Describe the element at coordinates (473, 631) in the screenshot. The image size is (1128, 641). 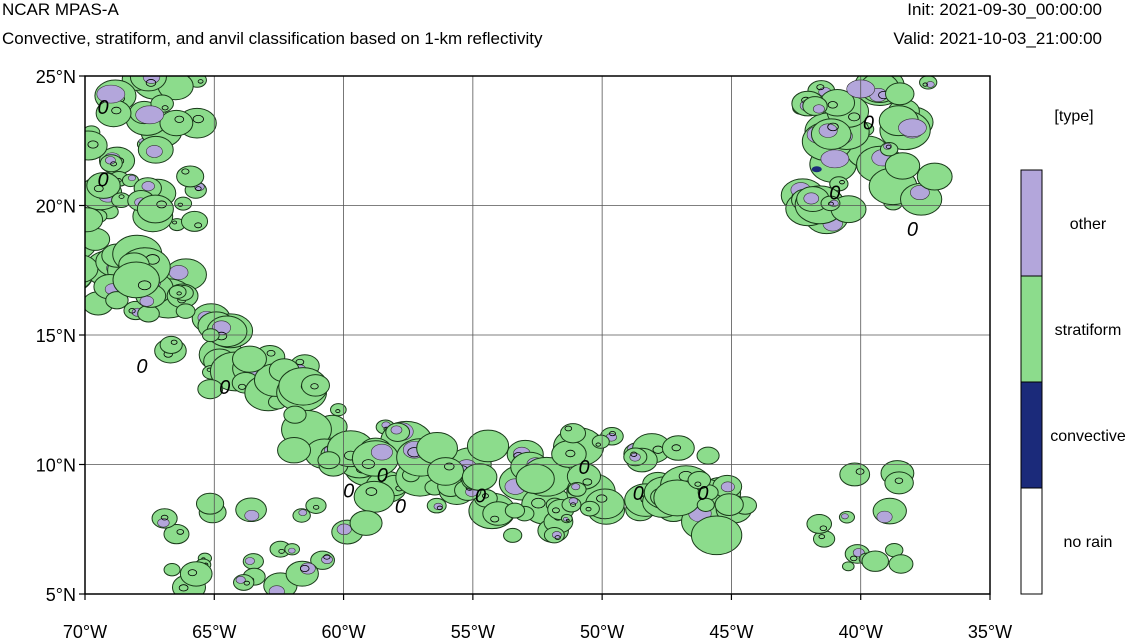
I see `x-tick-label: 55°W` at that location.